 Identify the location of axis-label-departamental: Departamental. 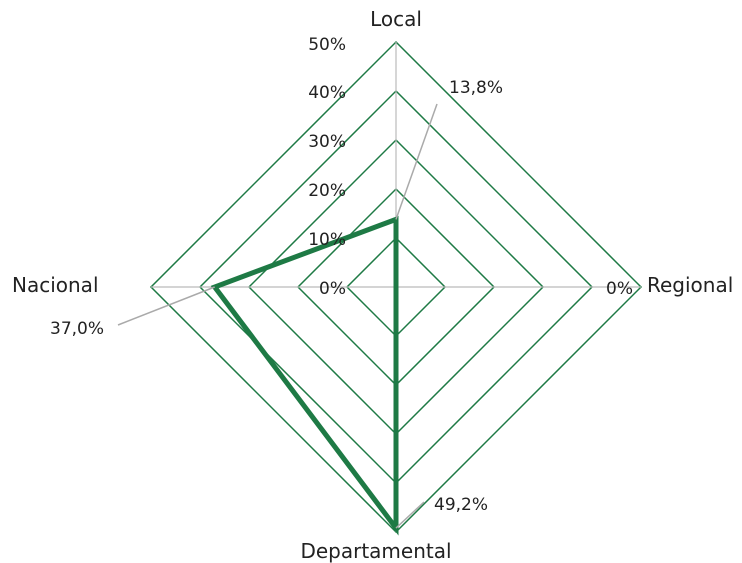
(375, 551).